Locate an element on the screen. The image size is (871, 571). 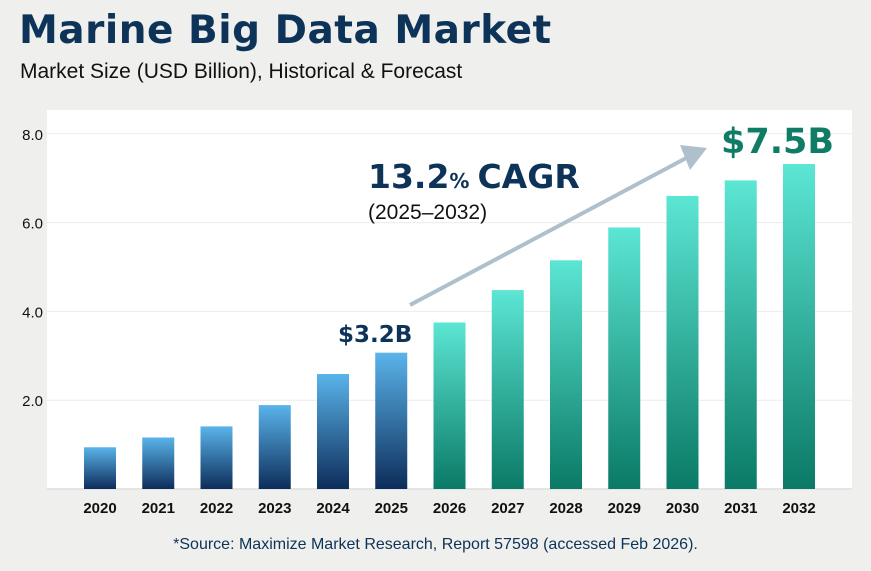
y-tick-label: 2.0 is located at coordinates (32, 401).